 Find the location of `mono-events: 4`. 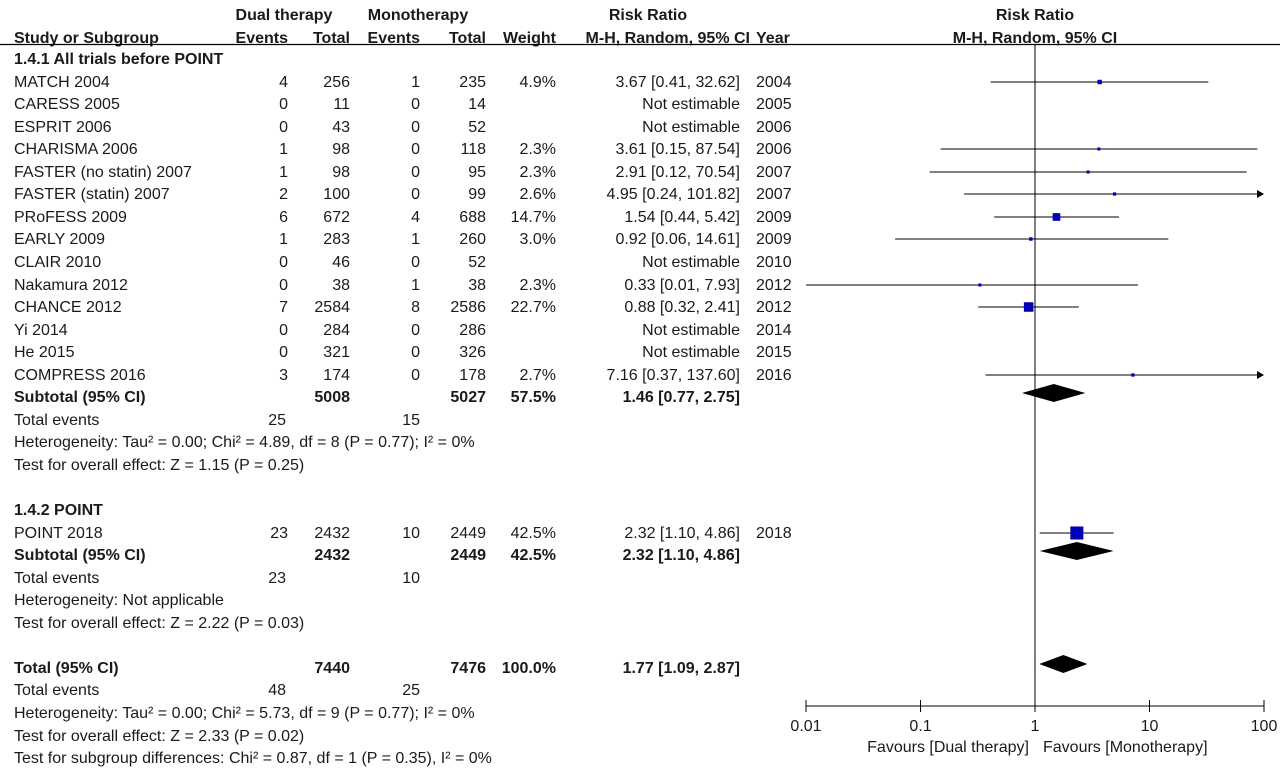

mono-events: 4 is located at coordinates (415, 217).